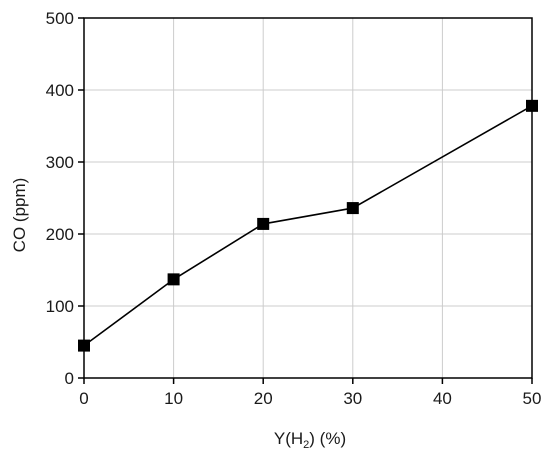 The image size is (550, 453). What do you see at coordinates (60, 234) in the screenshot?
I see `y-tick-label: 200` at bounding box center [60, 234].